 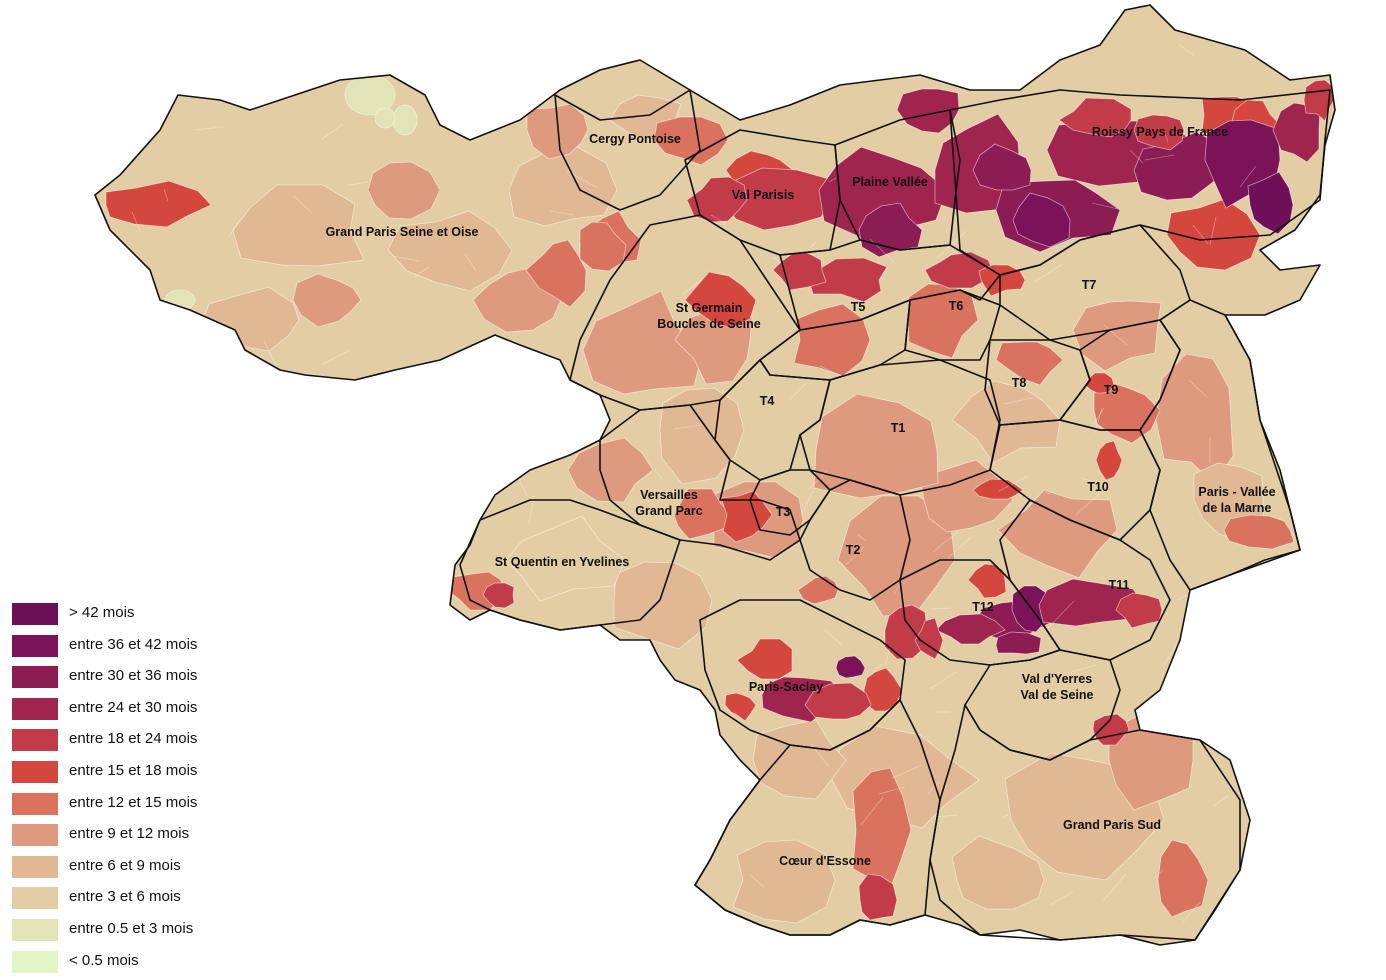 I want to click on legend-item: entre 0.5 et 3 mois, so click(x=142, y=933).